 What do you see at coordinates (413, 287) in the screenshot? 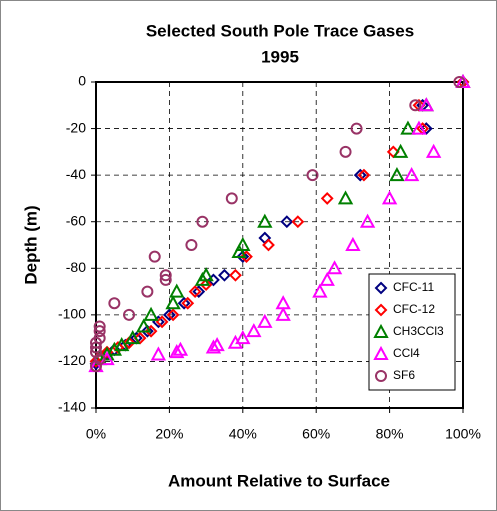
I see `legend-label: CFC-11` at bounding box center [413, 287].